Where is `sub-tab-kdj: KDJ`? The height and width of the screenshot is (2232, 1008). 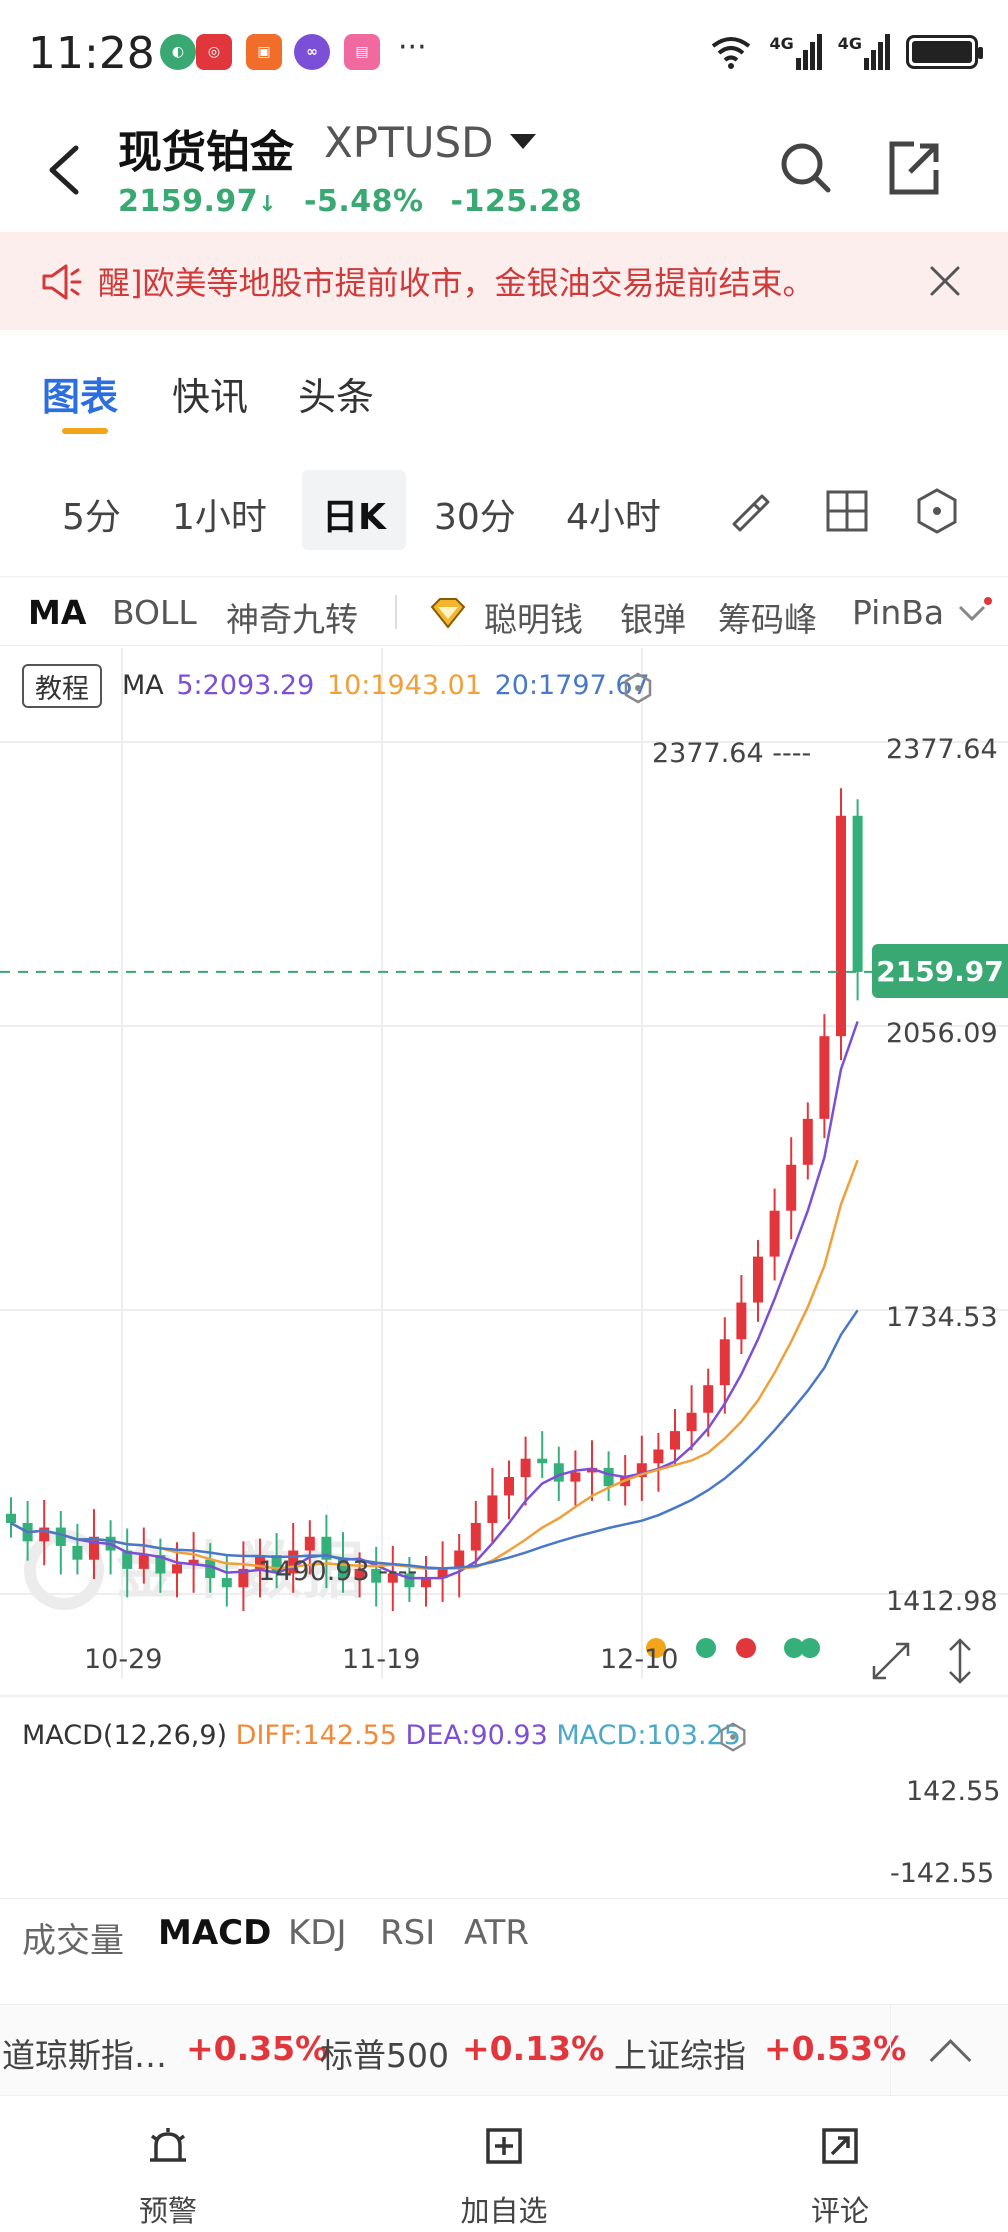 sub-tab-kdj: KDJ is located at coordinates (317, 1933).